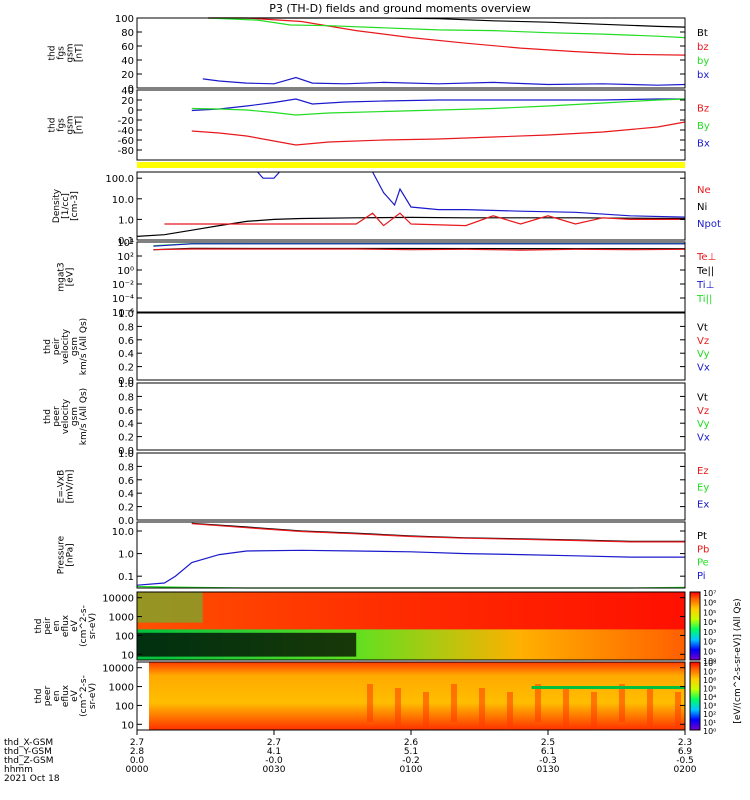  What do you see at coordinates (118, 669) in the screenshot?
I see `y-tick-label: 10000` at bounding box center [118, 669].